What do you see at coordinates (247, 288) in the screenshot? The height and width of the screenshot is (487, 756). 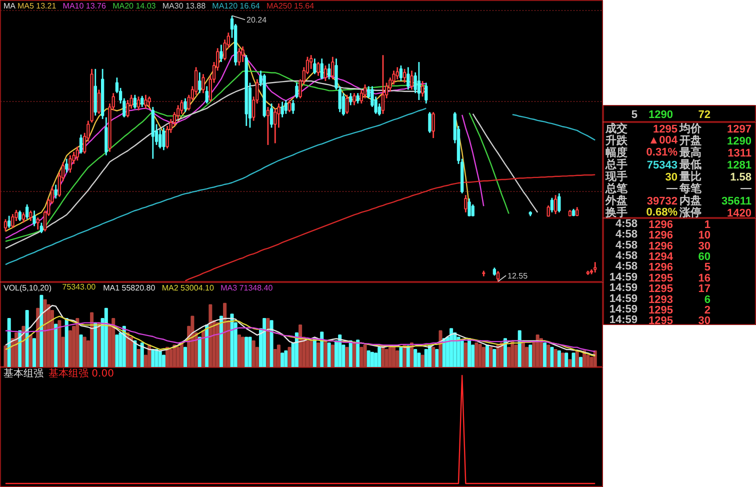 I see `text: MA3 71348.40` at bounding box center [247, 288].